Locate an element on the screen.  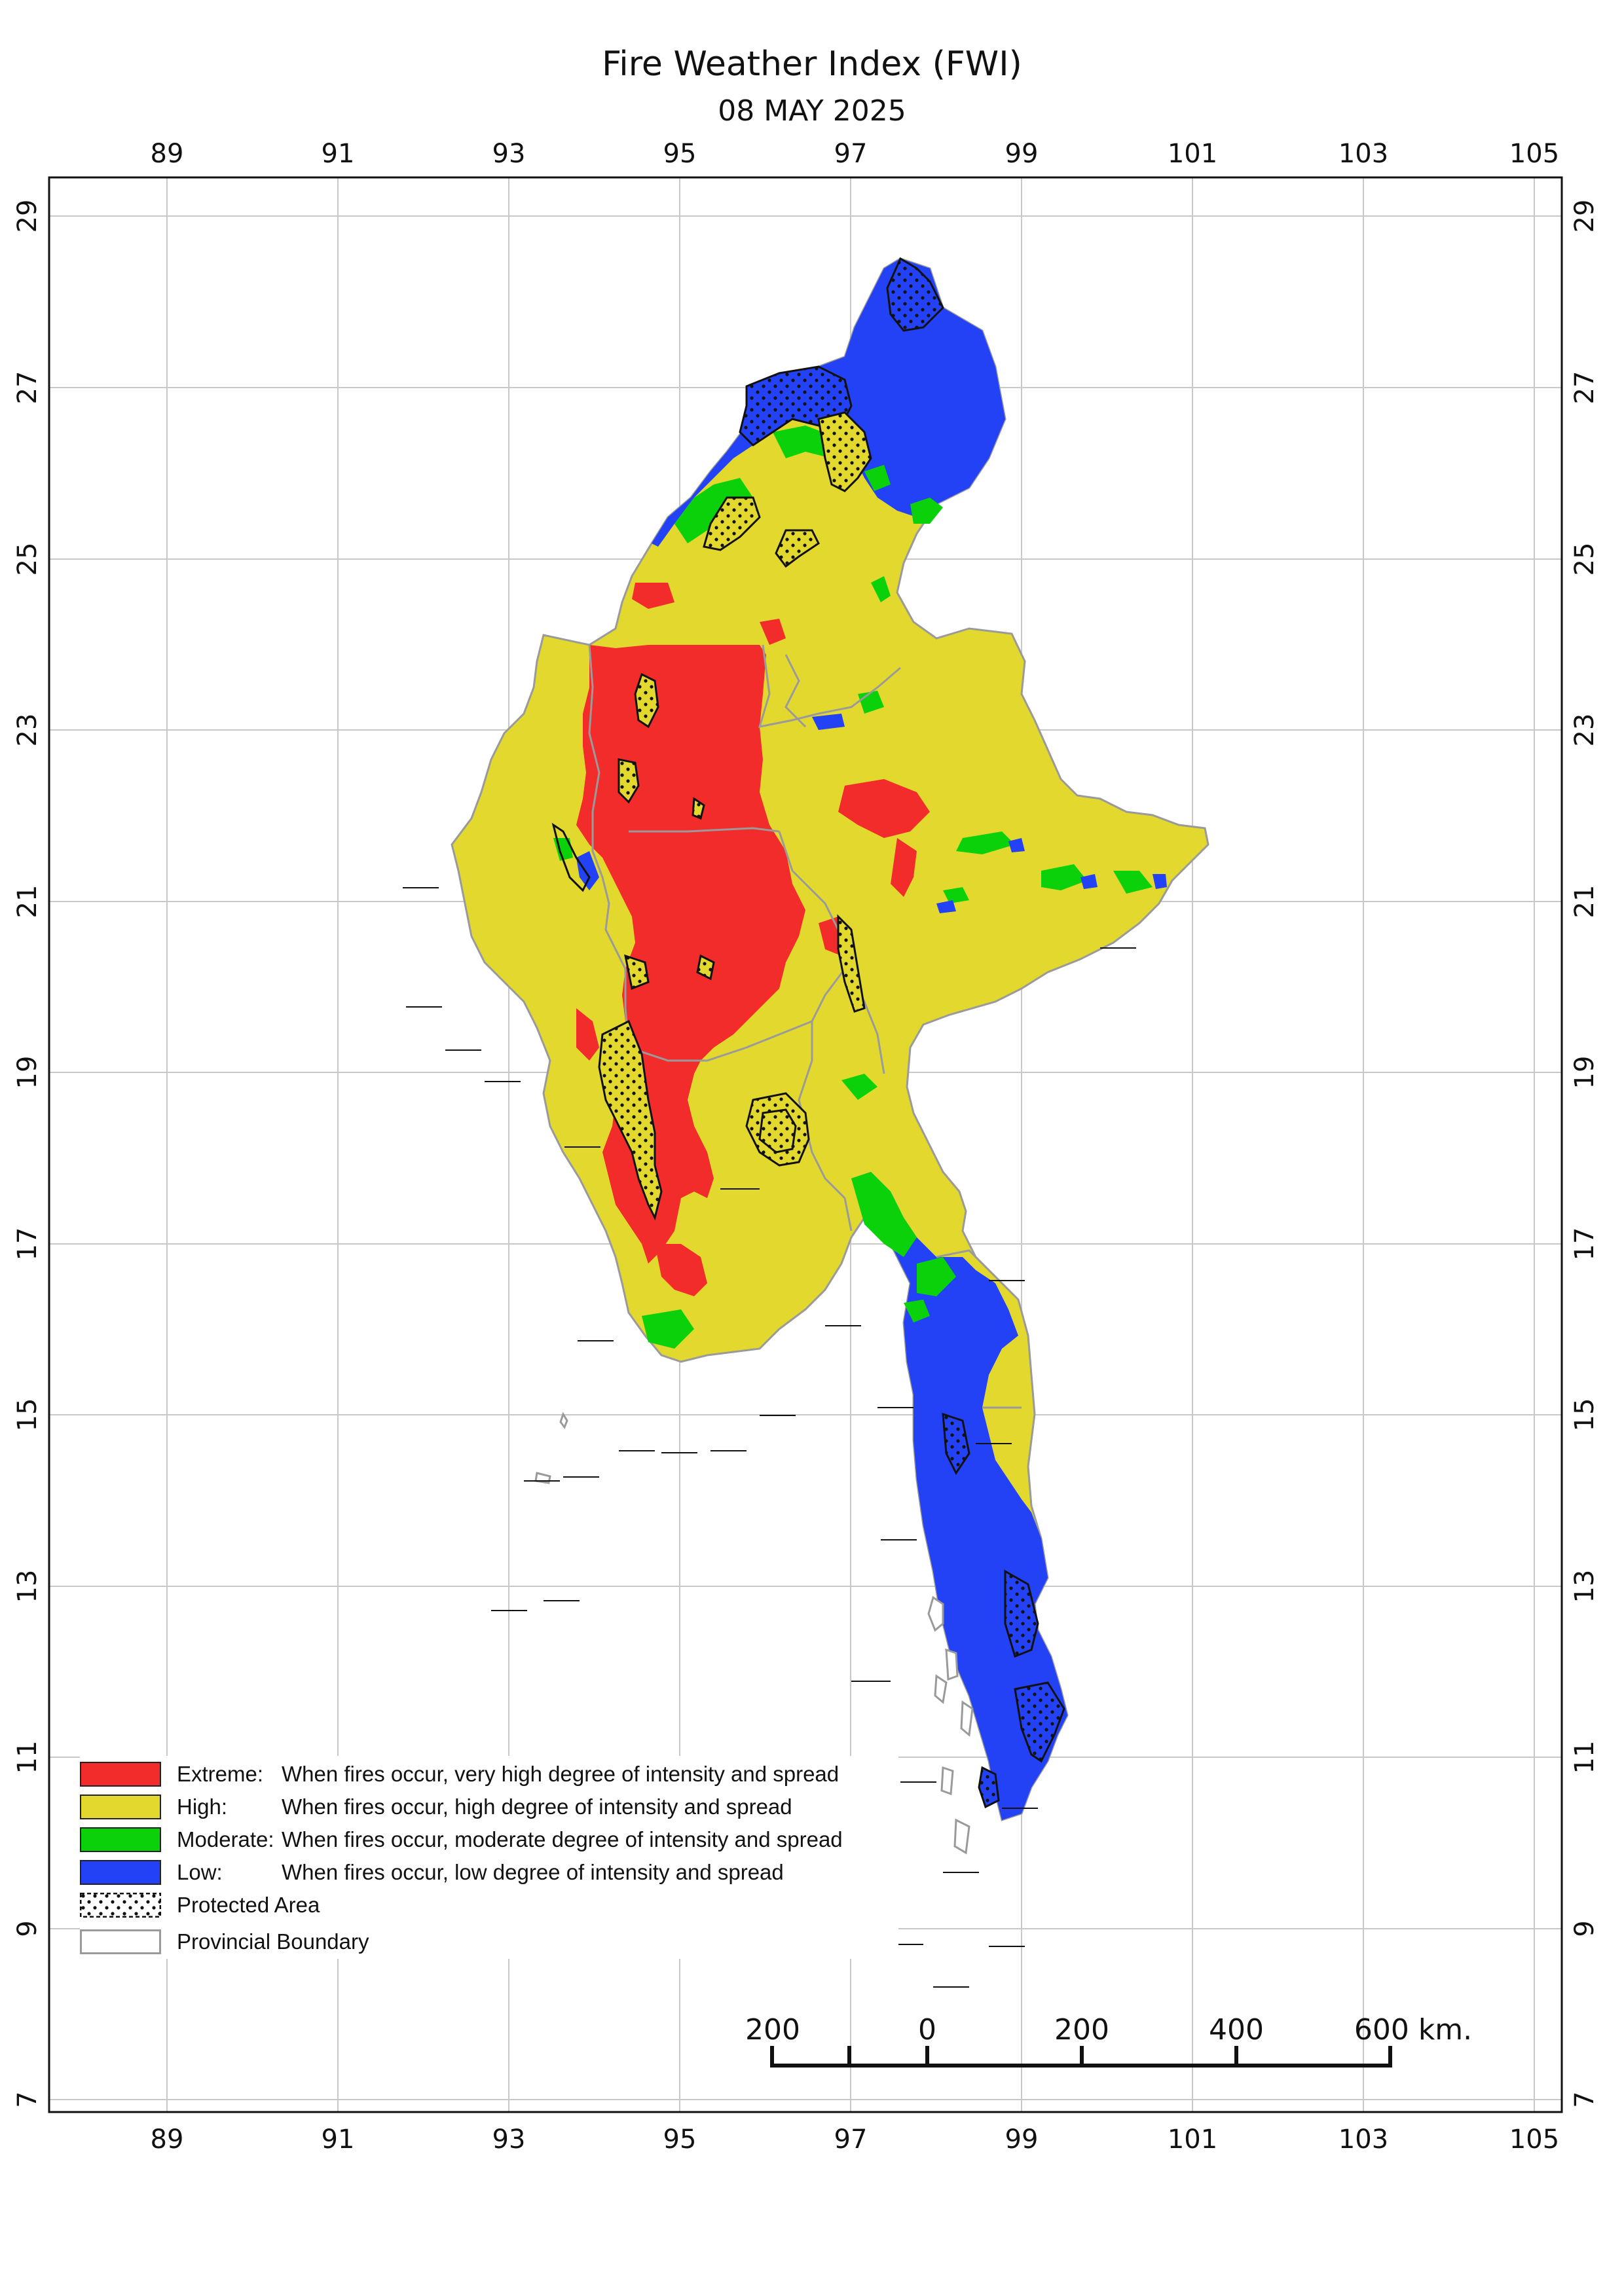
lon-bottom-93: 93 is located at coordinates (509, 2139).